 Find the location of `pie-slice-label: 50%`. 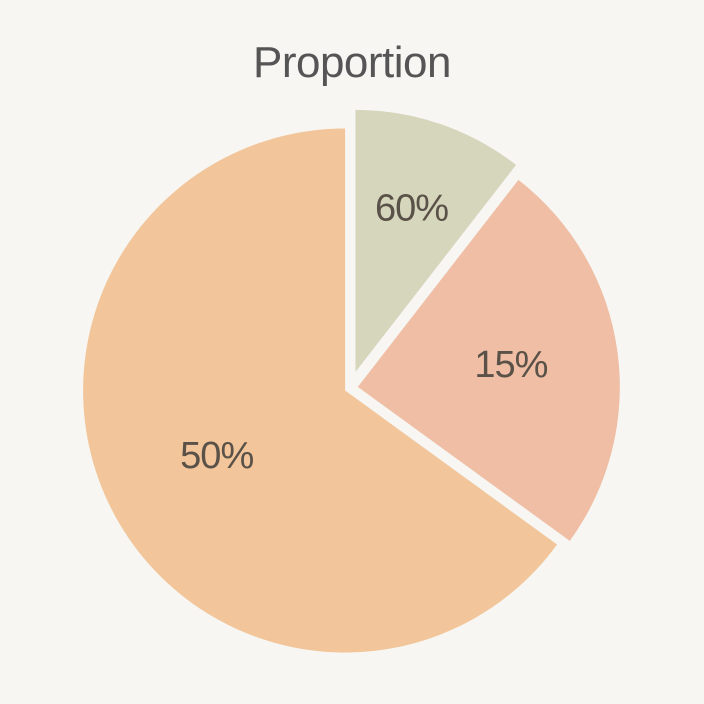

pie-slice-label: 50% is located at coordinates (216, 456).